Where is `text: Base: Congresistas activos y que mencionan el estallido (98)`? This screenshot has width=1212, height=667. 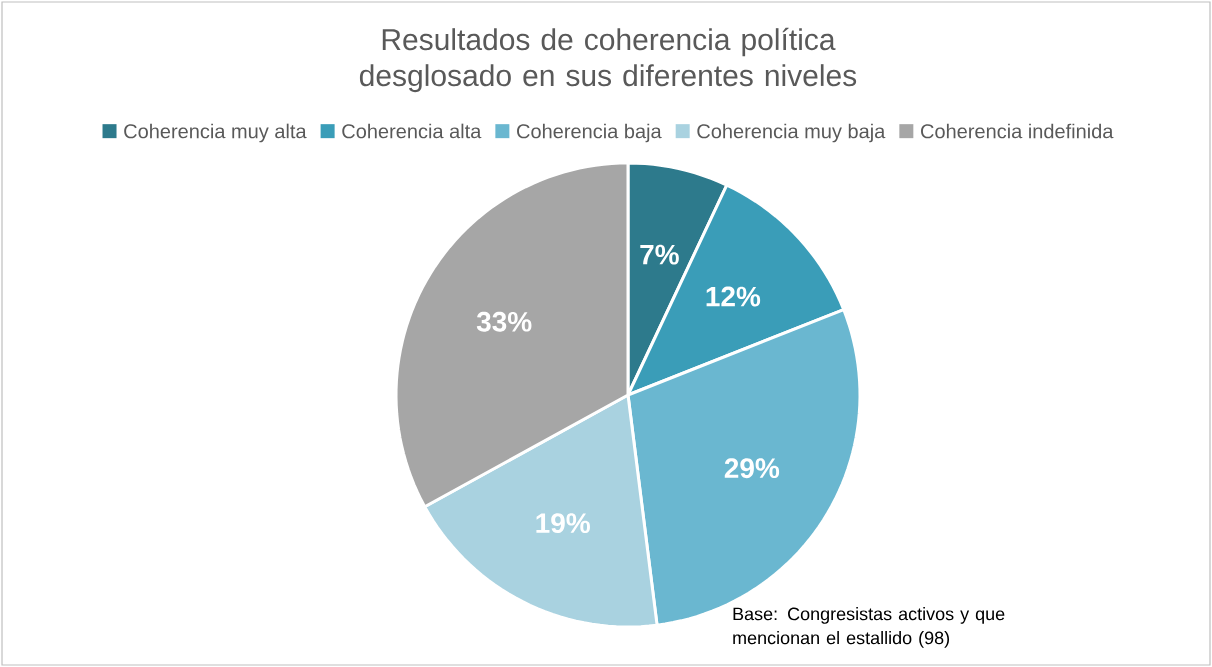 text: Base: Congresistas activos y que mencionan el estallido (98) is located at coordinates (869, 627).